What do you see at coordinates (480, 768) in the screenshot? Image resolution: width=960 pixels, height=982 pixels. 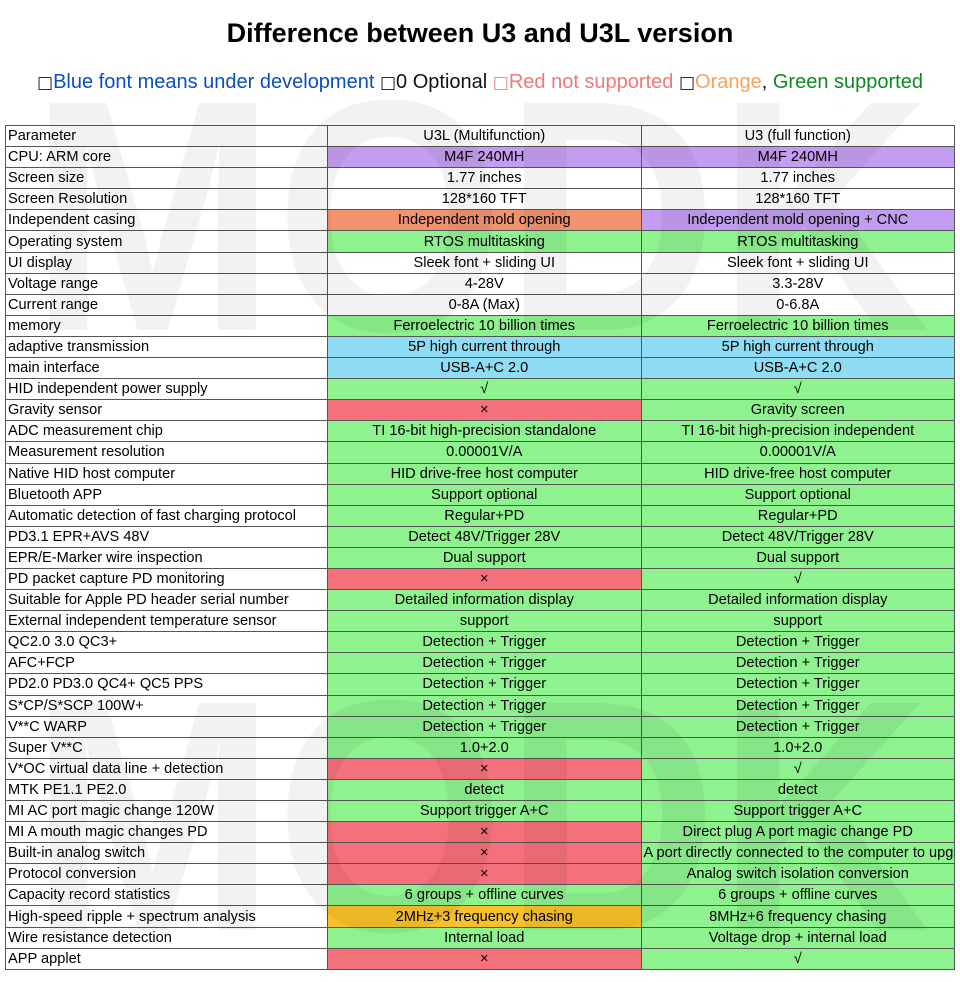 I see `table-row: V*OC virtual data line + detection × √` at bounding box center [480, 768].